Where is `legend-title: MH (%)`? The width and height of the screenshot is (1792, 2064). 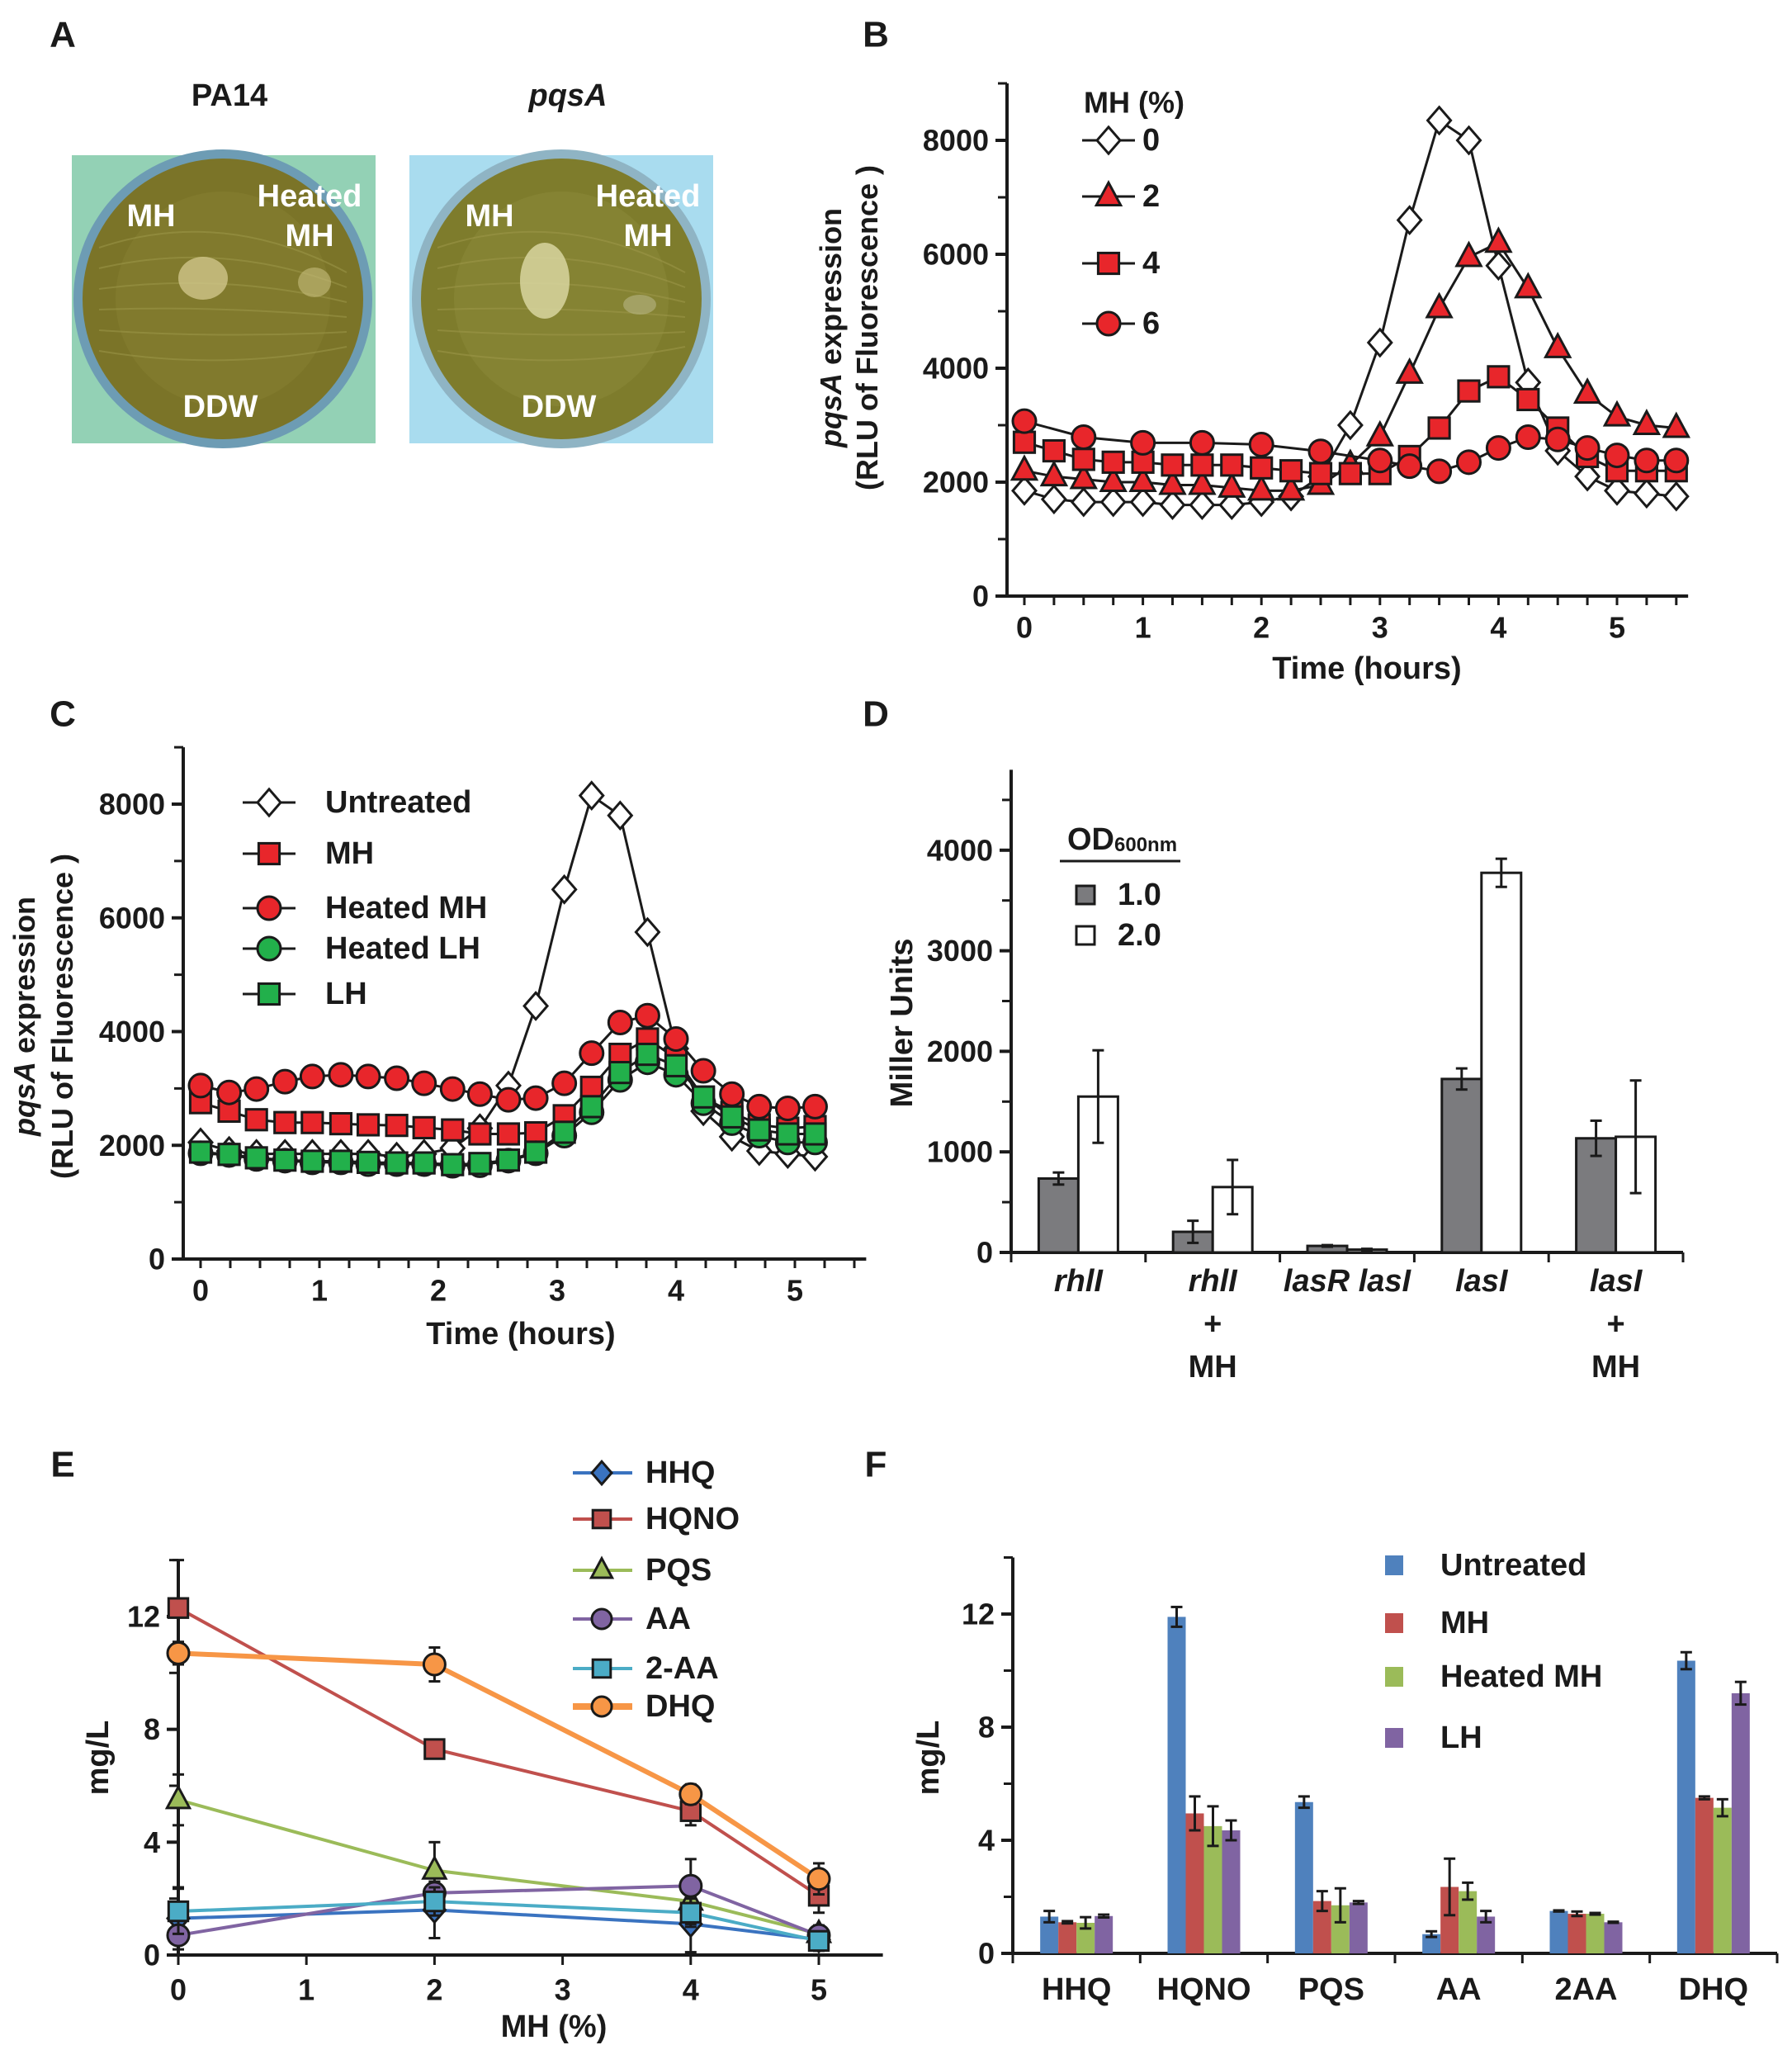 legend-title: MH (%) is located at coordinates (1134, 103).